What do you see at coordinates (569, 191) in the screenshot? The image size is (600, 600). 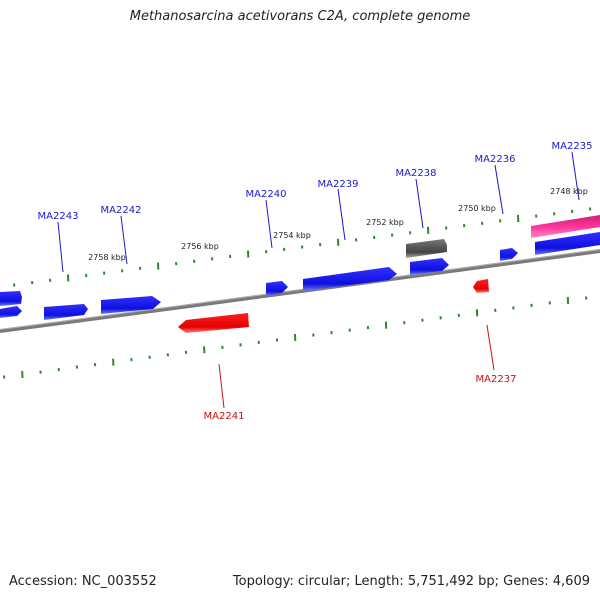 I see `tick-label: 2748 kbp` at bounding box center [569, 191].